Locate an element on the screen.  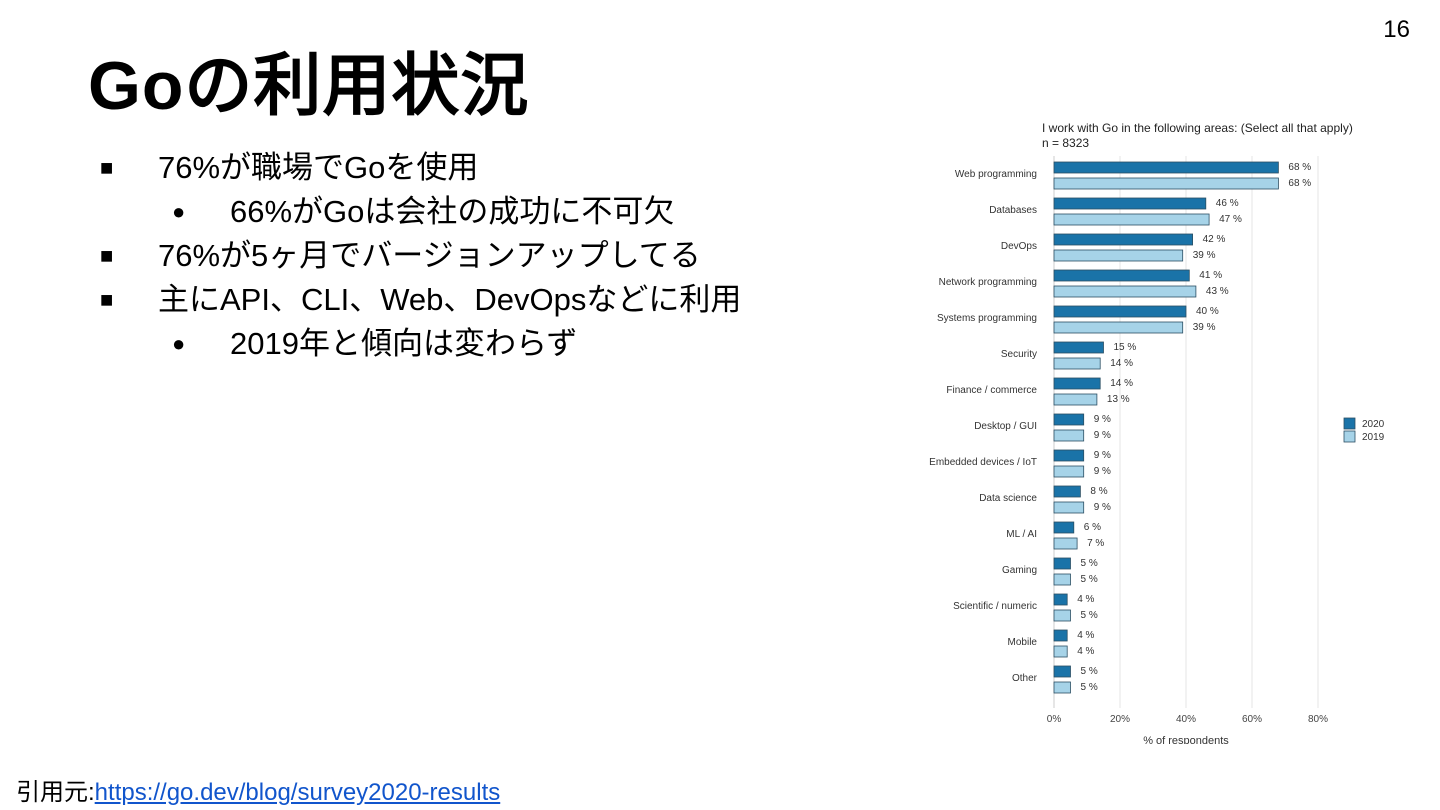
data-label: 46 % is located at coordinates (1227, 203).